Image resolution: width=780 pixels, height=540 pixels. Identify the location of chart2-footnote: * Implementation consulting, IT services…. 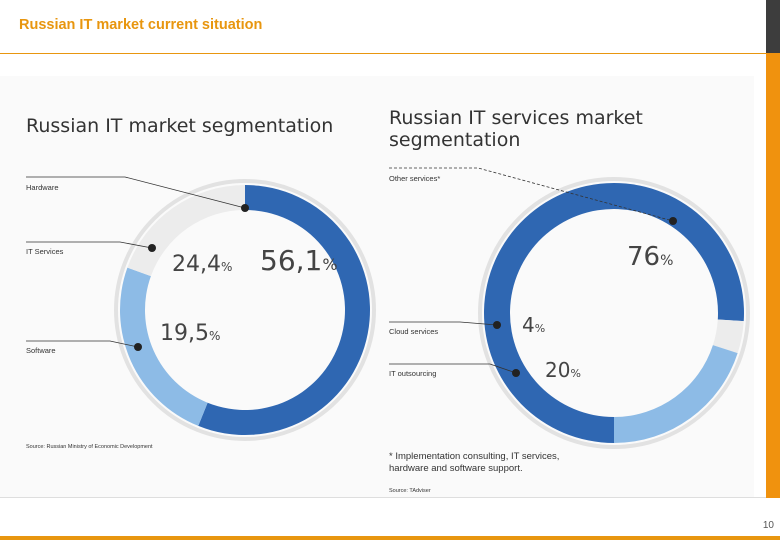
(474, 462).